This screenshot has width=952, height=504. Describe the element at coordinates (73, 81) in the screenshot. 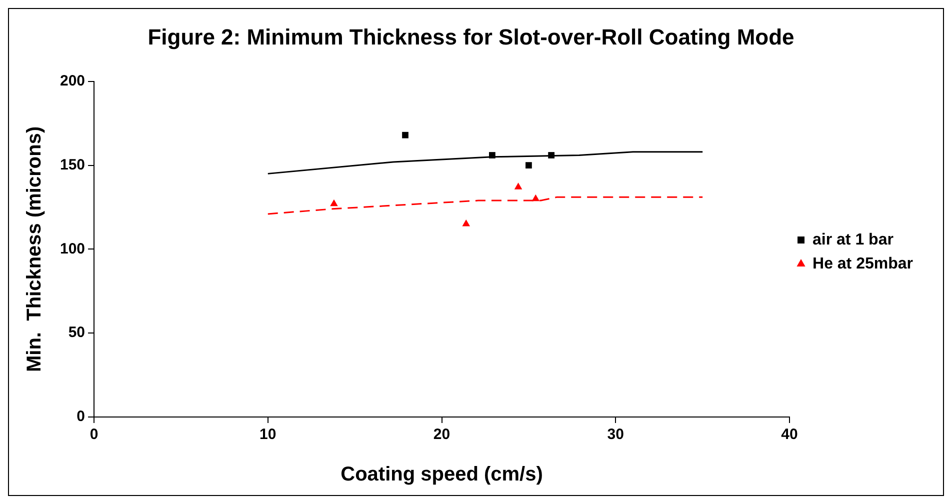

I see `y-tick-label: 200` at that location.